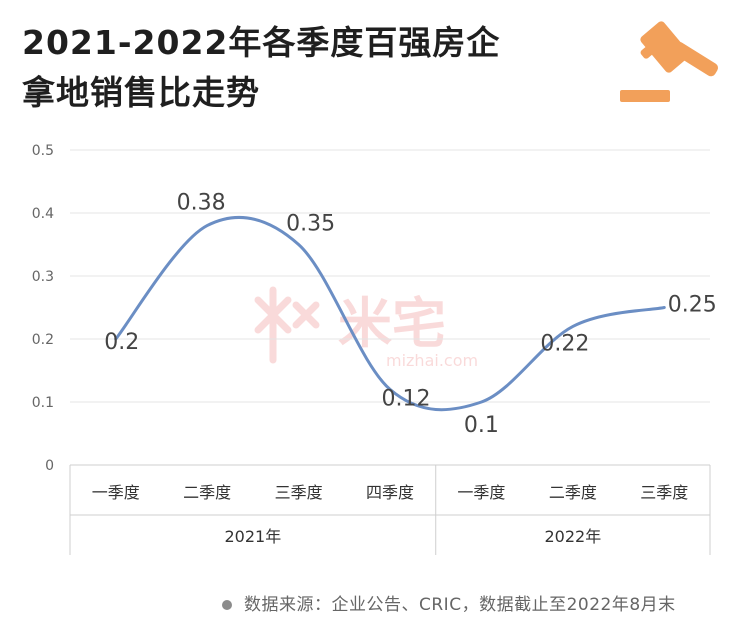 The height and width of the screenshot is (638, 740). What do you see at coordinates (227, 605) in the screenshot?
I see `bullet-dot-icon` at bounding box center [227, 605].